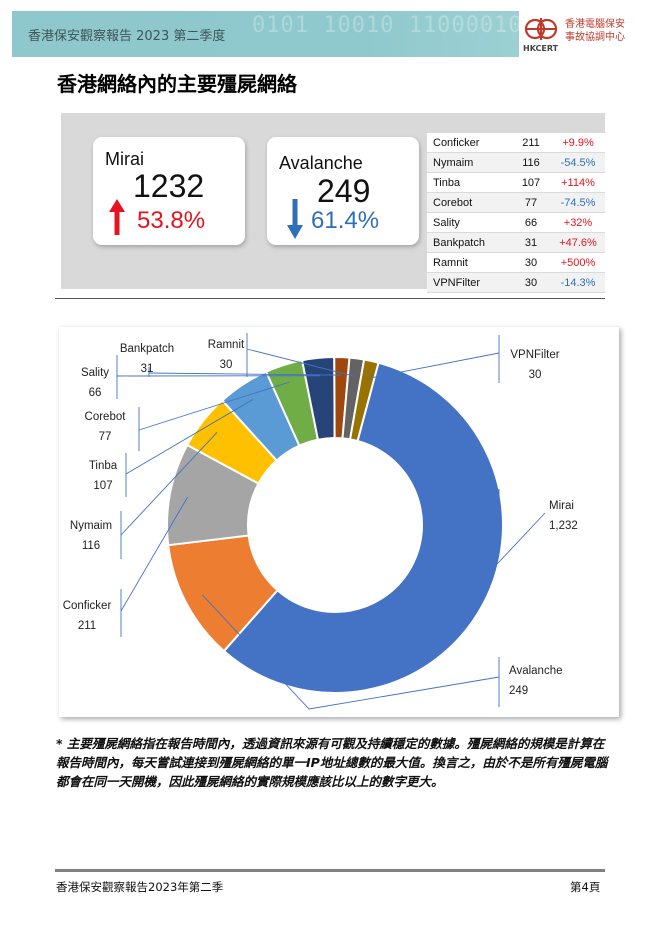 Image resolution: width=662 pixels, height=936 pixels. Describe the element at coordinates (103, 476) in the screenshot. I see `data-label: Tinba 107` at that location.